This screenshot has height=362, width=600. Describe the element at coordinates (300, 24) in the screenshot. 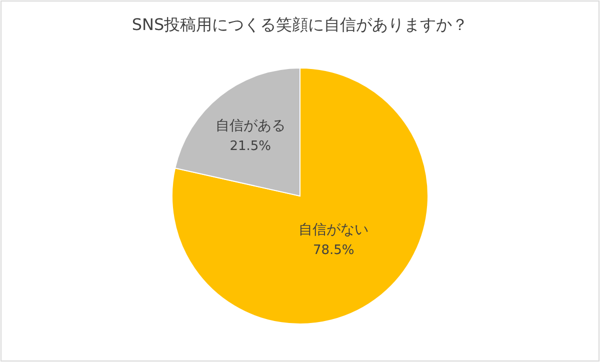

I see `title: SNS投稿用につくる笑顔に自信がありますか？` at that location.